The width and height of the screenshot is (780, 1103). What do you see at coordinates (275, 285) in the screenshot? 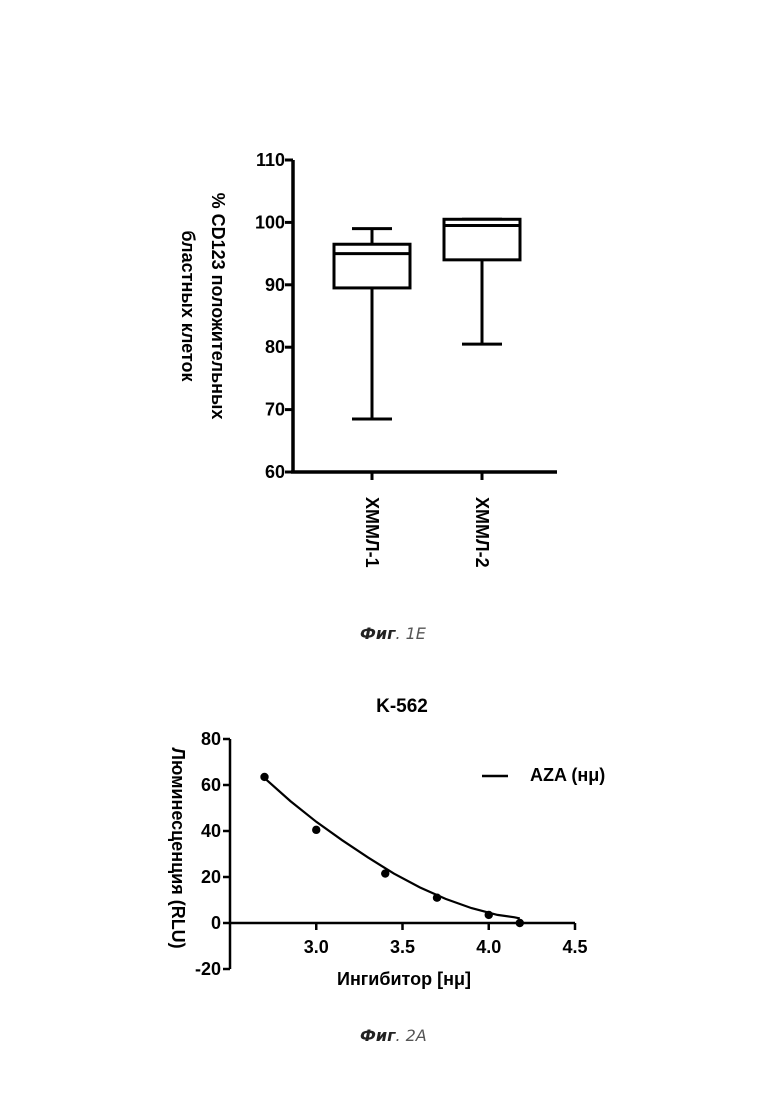
I see `y-tick-label: 90` at bounding box center [275, 285].